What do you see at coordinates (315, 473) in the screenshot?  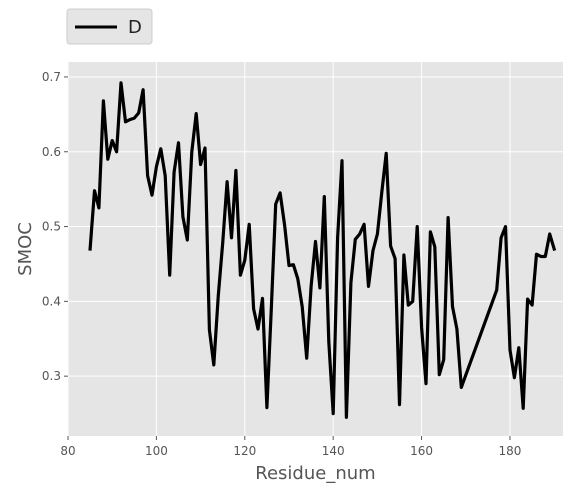 I see `x-axis-label: Residue_num` at bounding box center [315, 473].